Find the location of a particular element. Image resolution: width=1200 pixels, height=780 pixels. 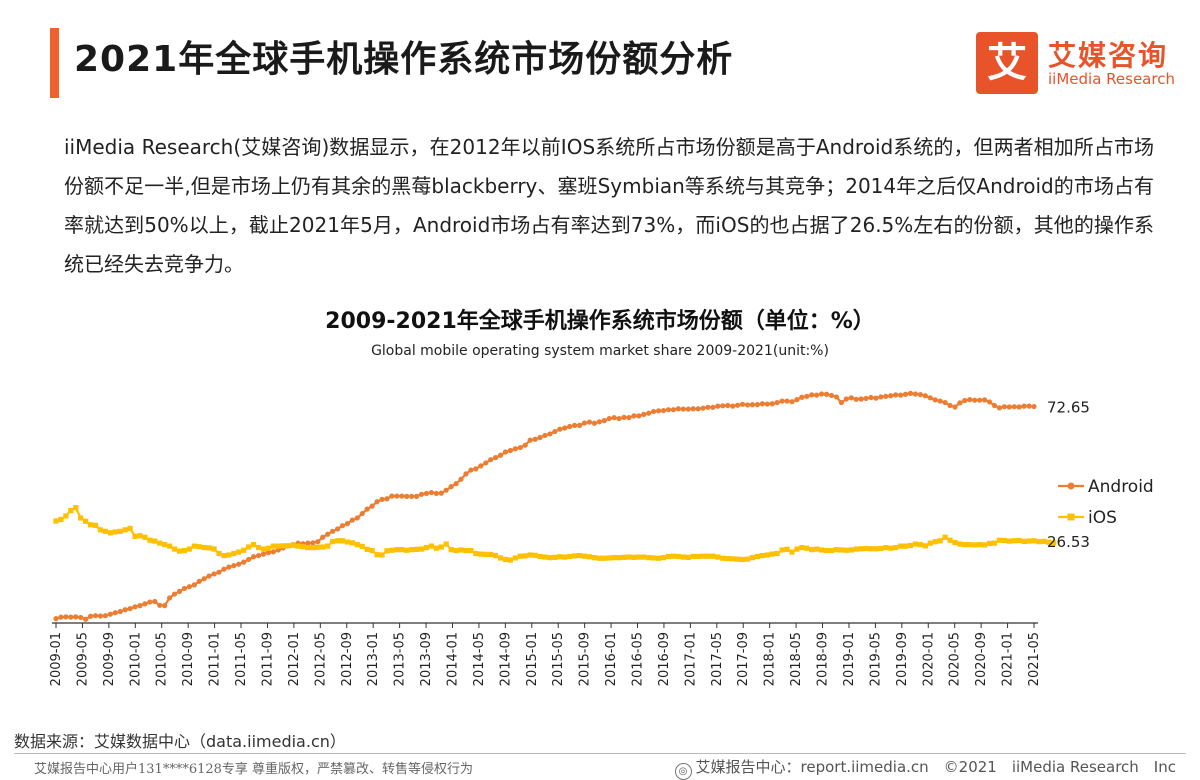

x-tick-label: 2018-01 is located at coordinates (770, 659).